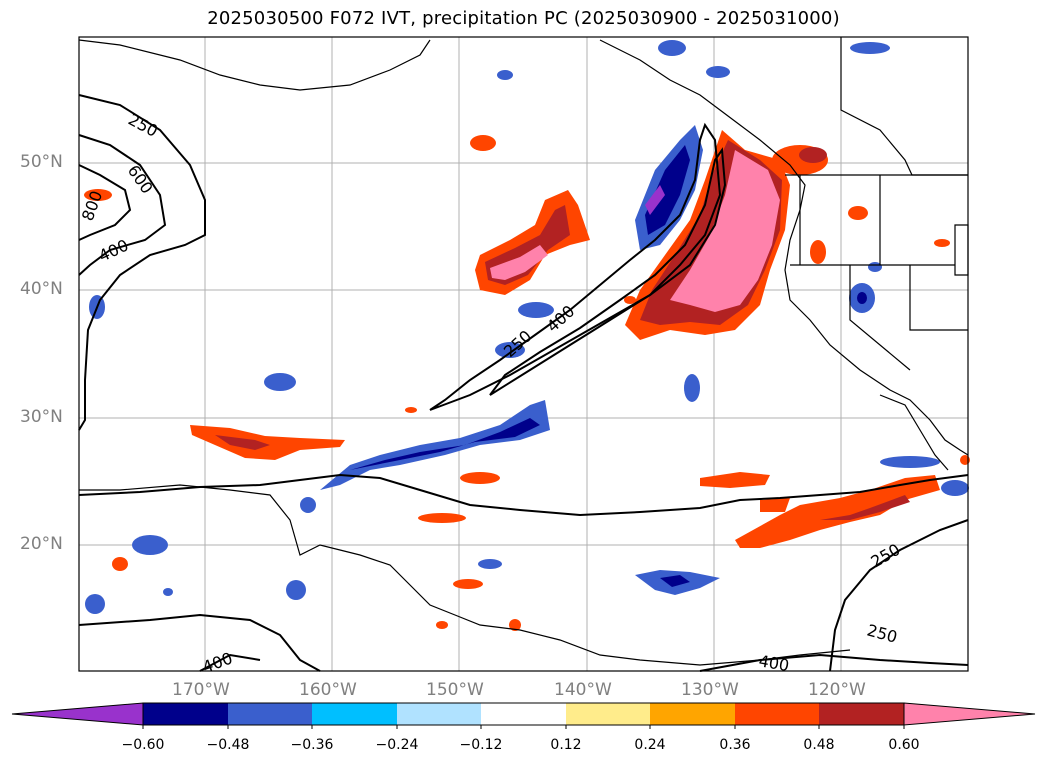 The image size is (1047, 765). Describe the element at coordinates (523, 715) in the screenshot. I see `colorbar` at that location.